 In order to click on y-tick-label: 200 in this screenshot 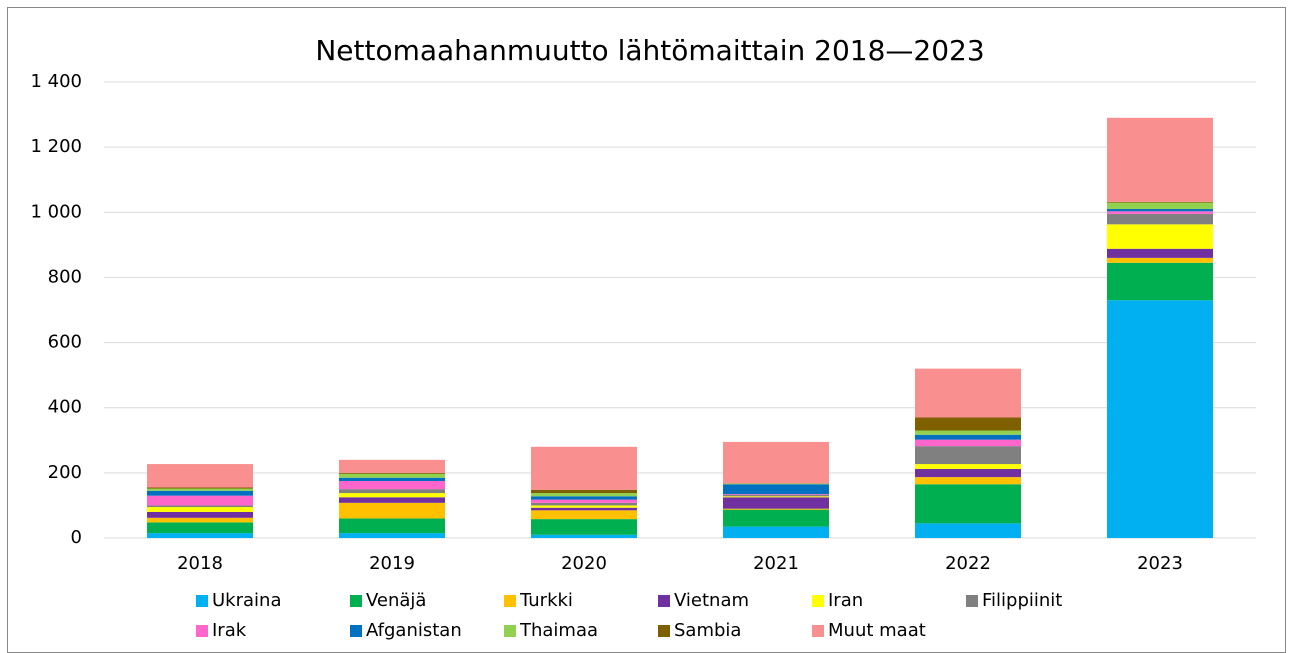, I will do `click(65, 472)`.